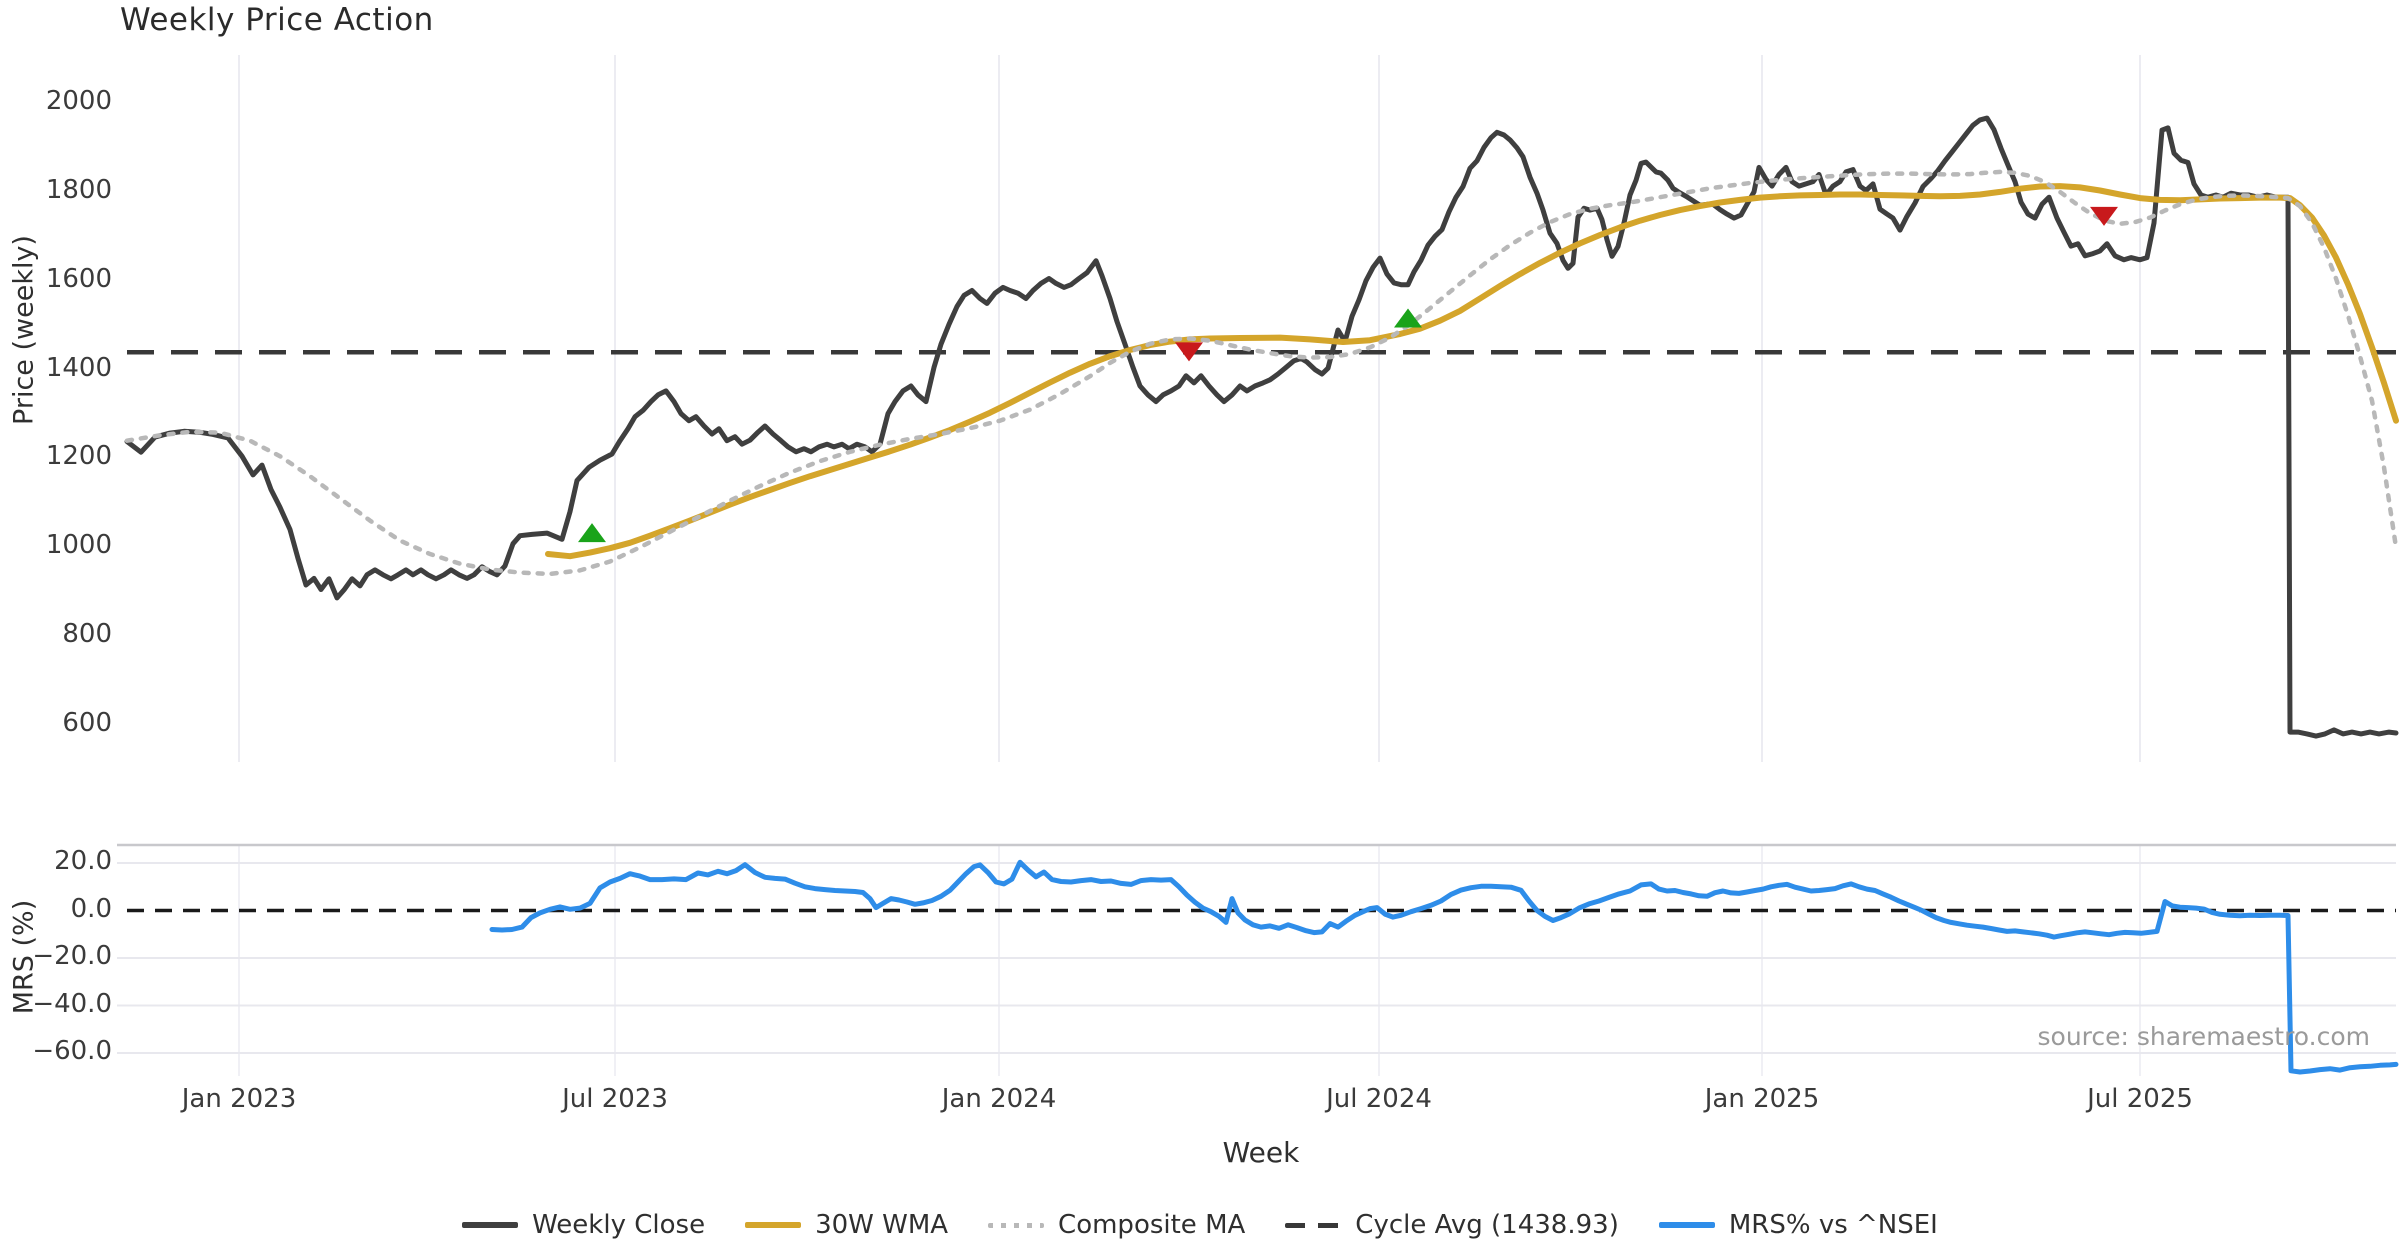 The height and width of the screenshot is (1260, 2400). I want to click on x-tick-label: Jul 2023, so click(615, 1099).